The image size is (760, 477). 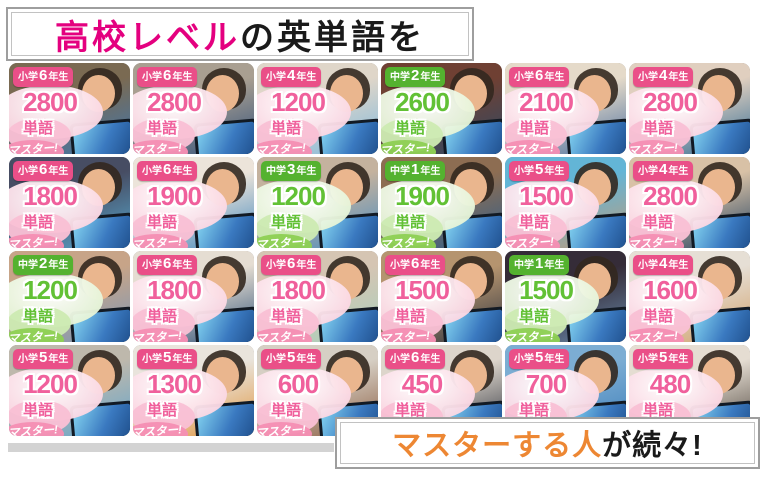 I want to click on top-headline-rest: の英単語を, so click(x=332, y=37).